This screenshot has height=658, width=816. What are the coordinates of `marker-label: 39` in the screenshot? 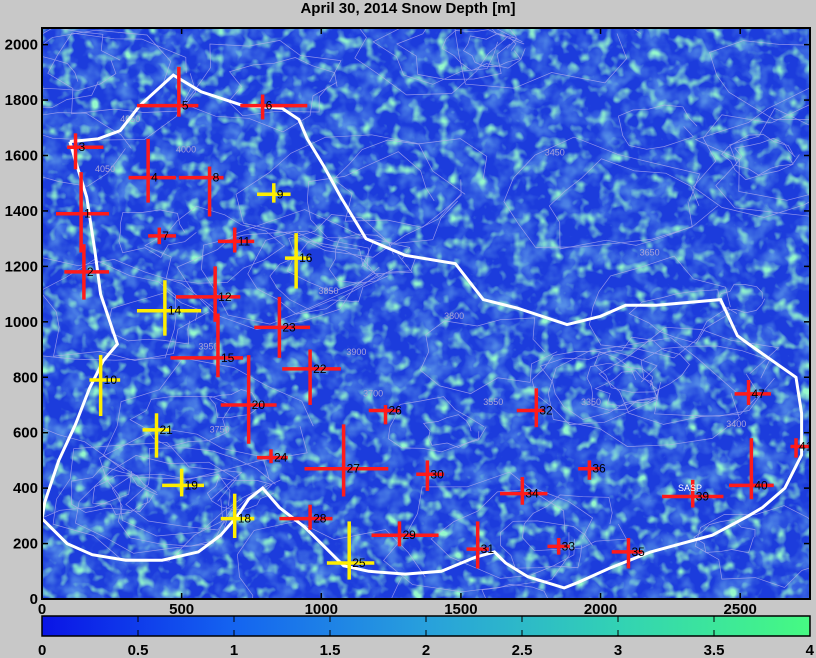 It's located at (703, 496).